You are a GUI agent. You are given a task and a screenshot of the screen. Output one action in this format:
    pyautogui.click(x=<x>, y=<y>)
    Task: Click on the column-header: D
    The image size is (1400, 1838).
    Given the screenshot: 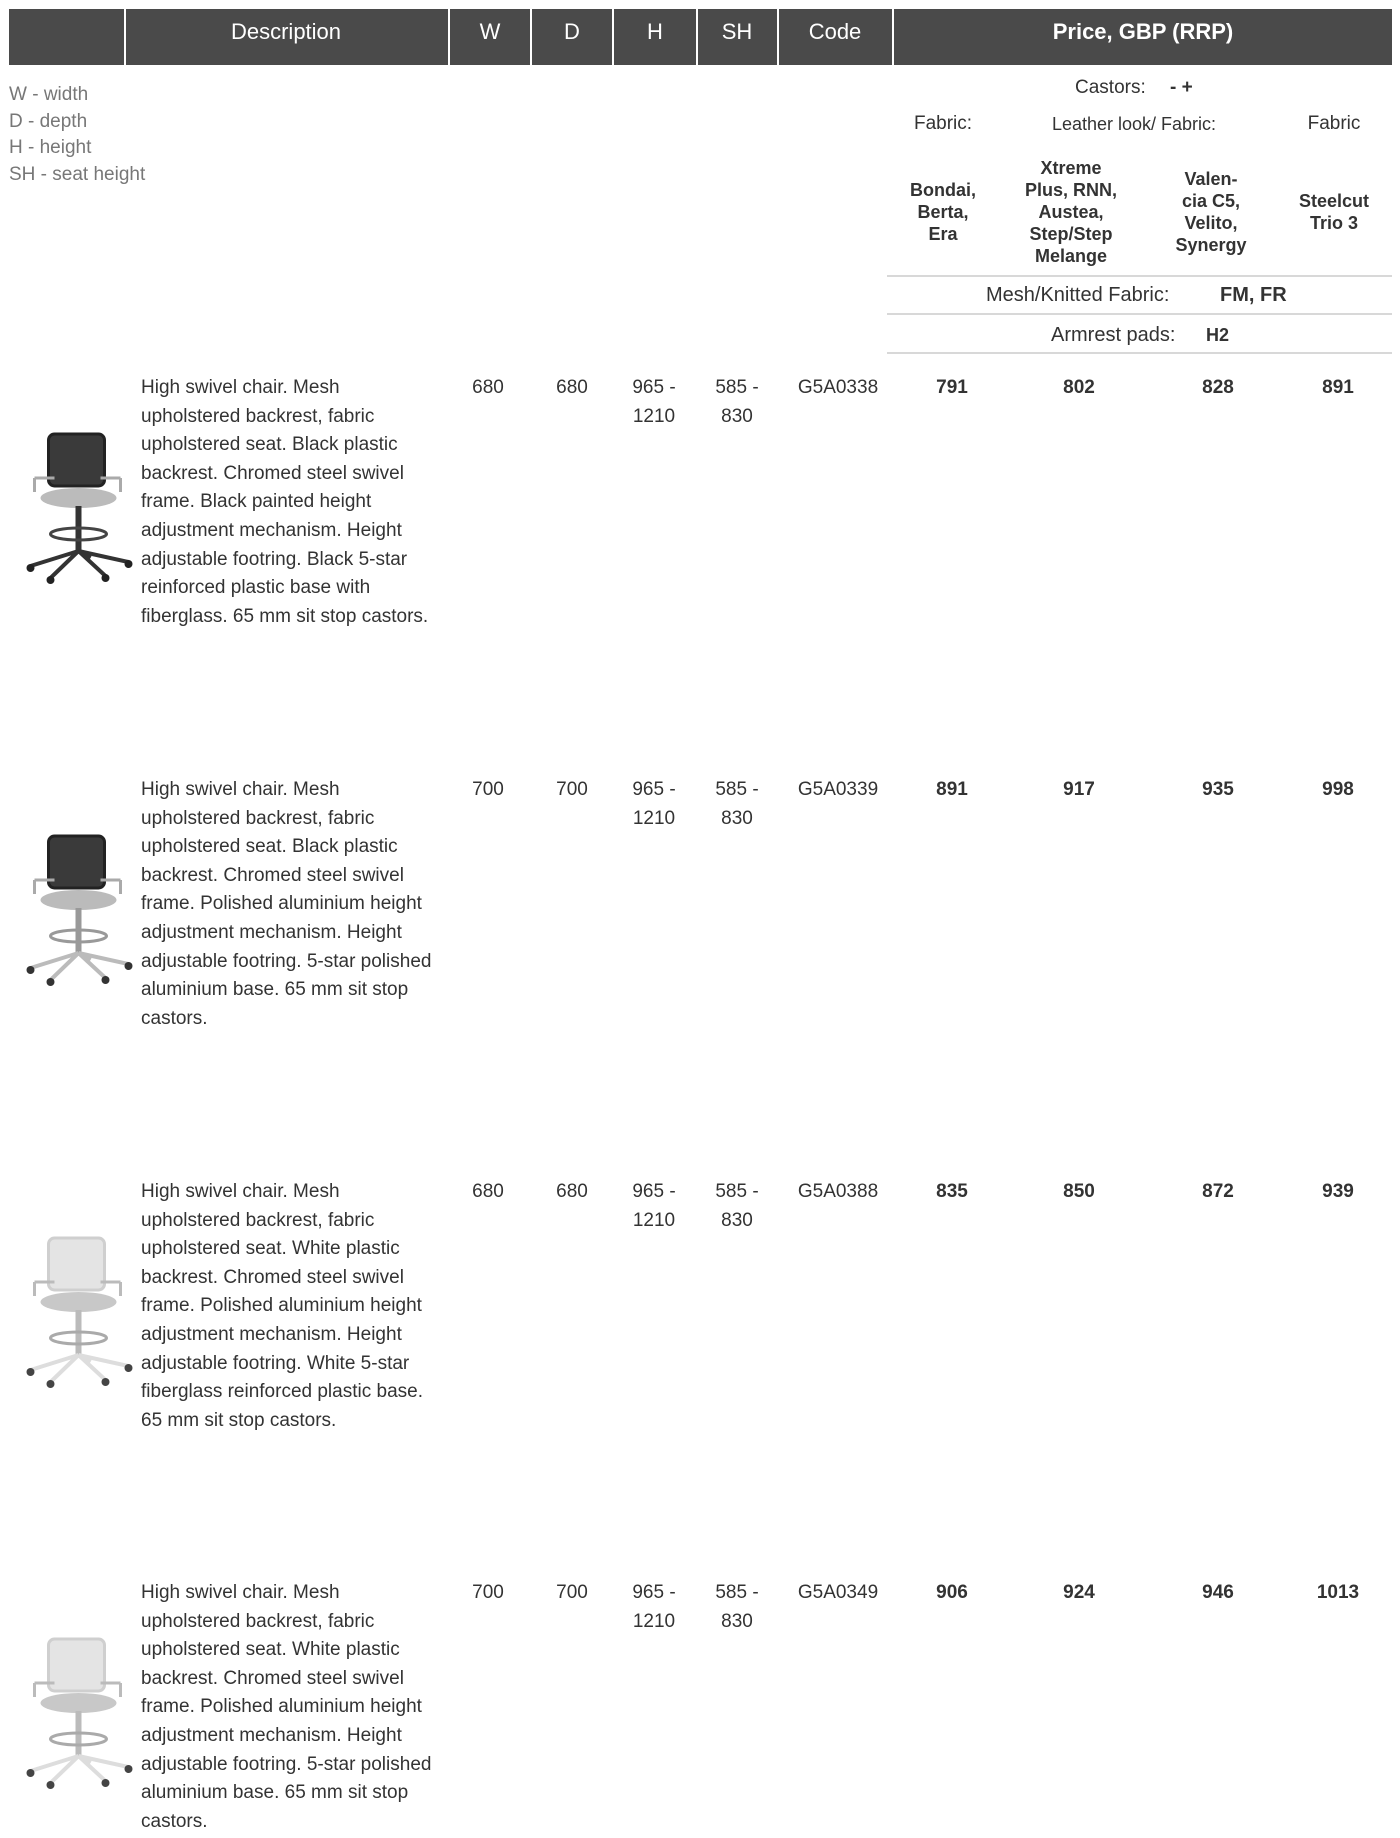 What is the action you would take?
    pyautogui.click(x=572, y=31)
    